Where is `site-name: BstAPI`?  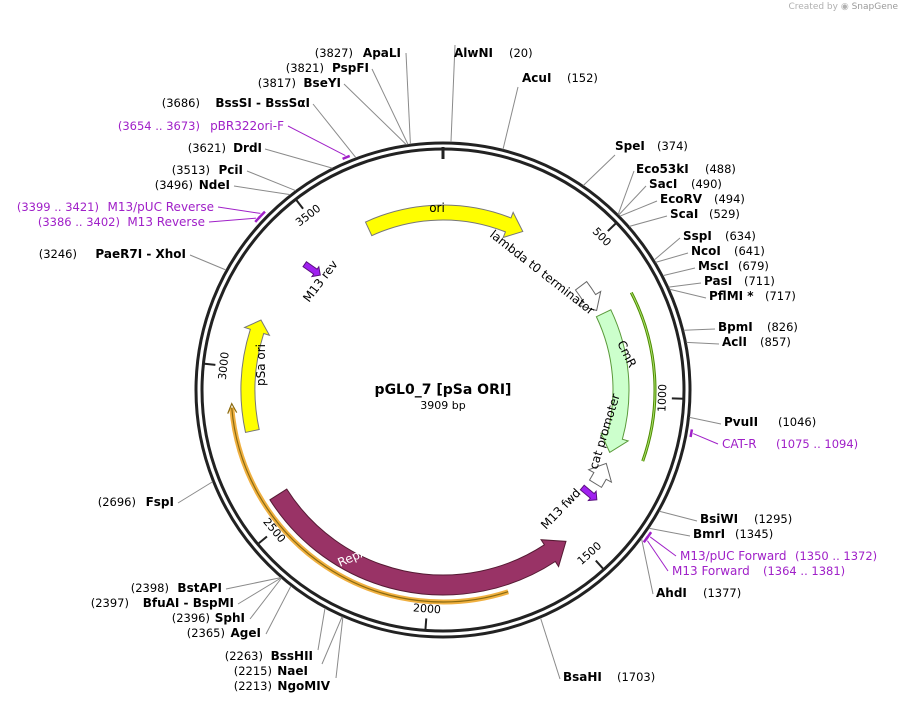 site-name: BstAPI is located at coordinates (199, 588).